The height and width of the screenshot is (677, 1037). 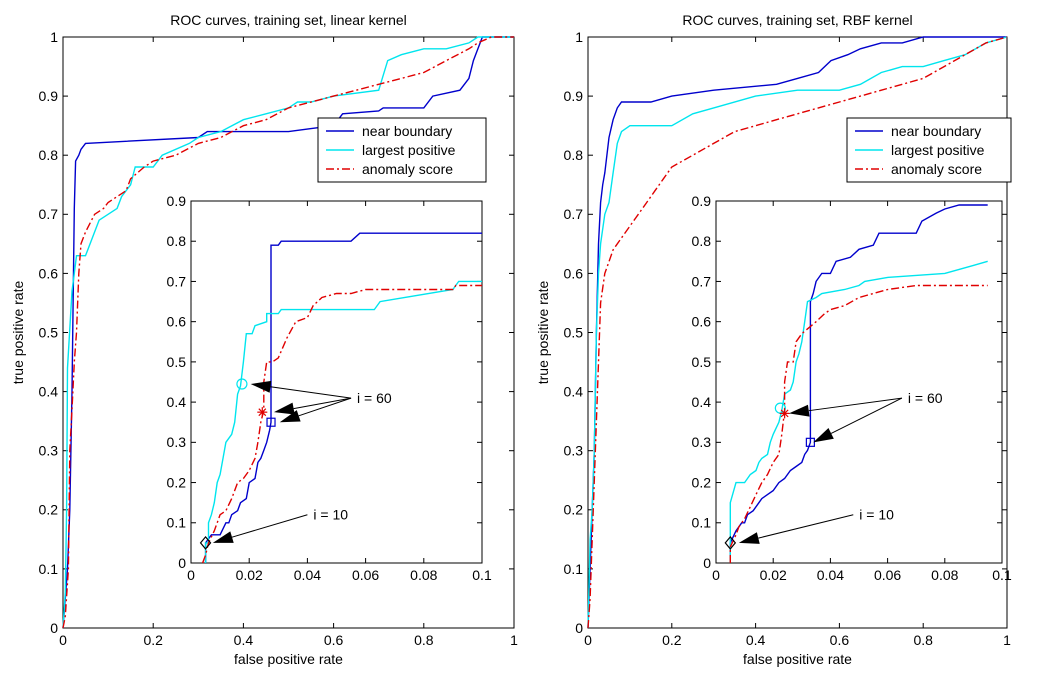 I want to click on inset-xtick-label: 0.02, so click(x=773, y=575).